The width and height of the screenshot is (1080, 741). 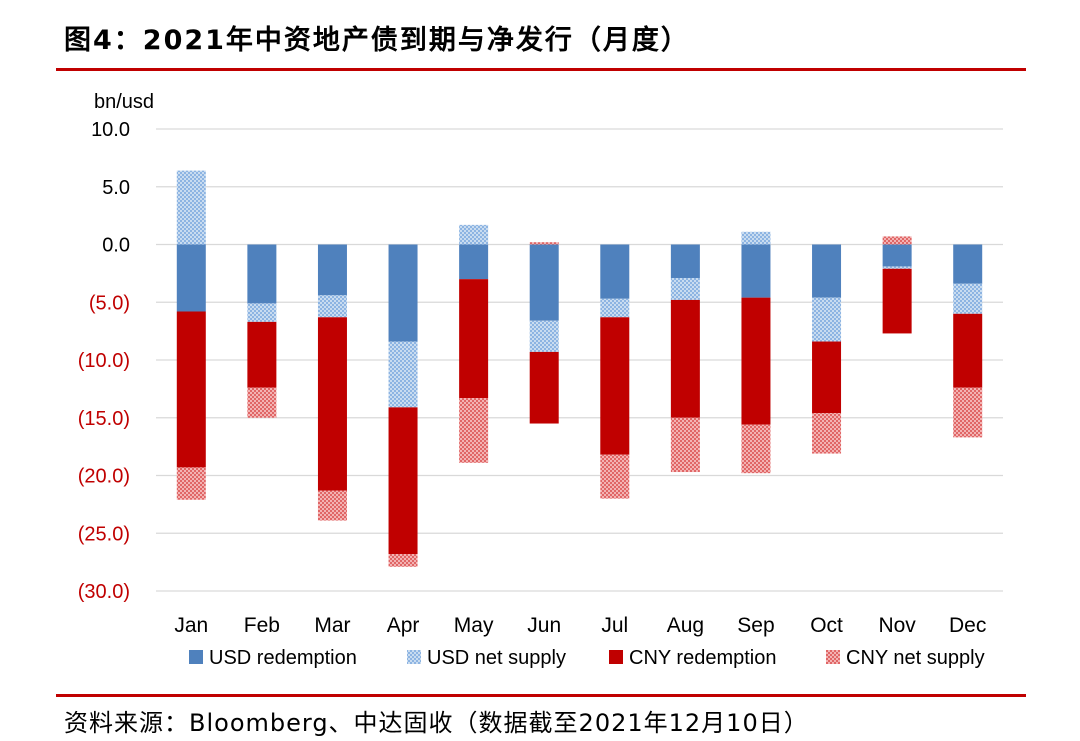 I want to click on legend-label: USD redemption, so click(x=283, y=658).